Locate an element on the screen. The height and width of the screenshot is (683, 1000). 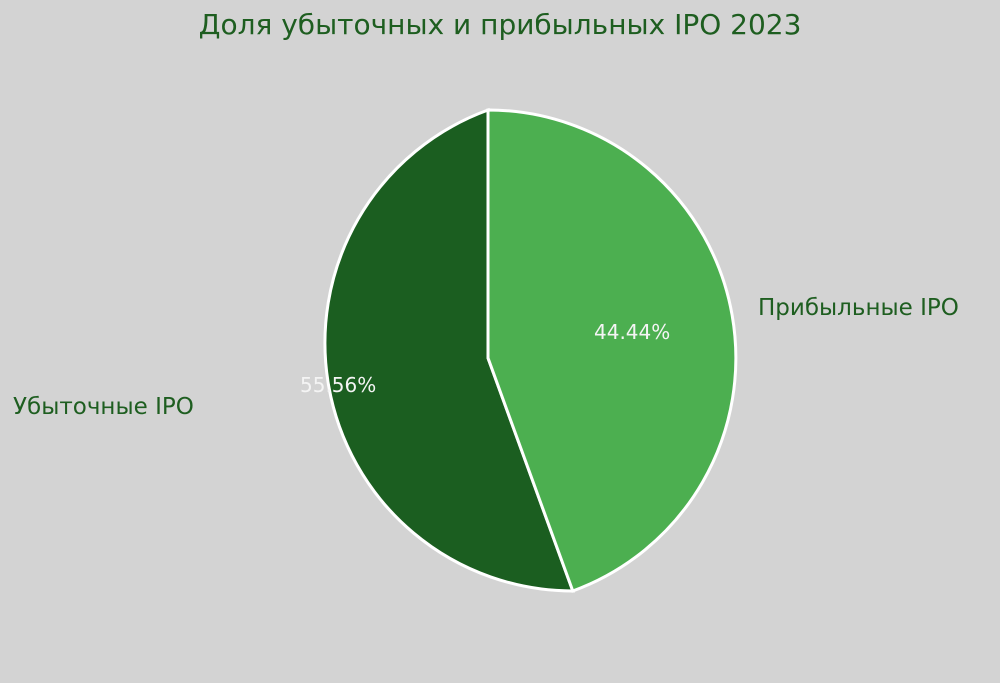
label-profit: Прибыльные IPO is located at coordinates (858, 308).